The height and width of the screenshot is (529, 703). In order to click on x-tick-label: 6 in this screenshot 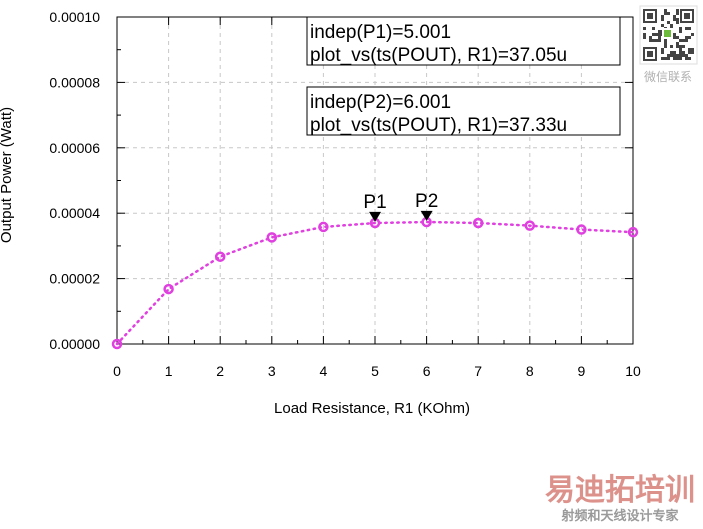, I will do `click(427, 371)`.